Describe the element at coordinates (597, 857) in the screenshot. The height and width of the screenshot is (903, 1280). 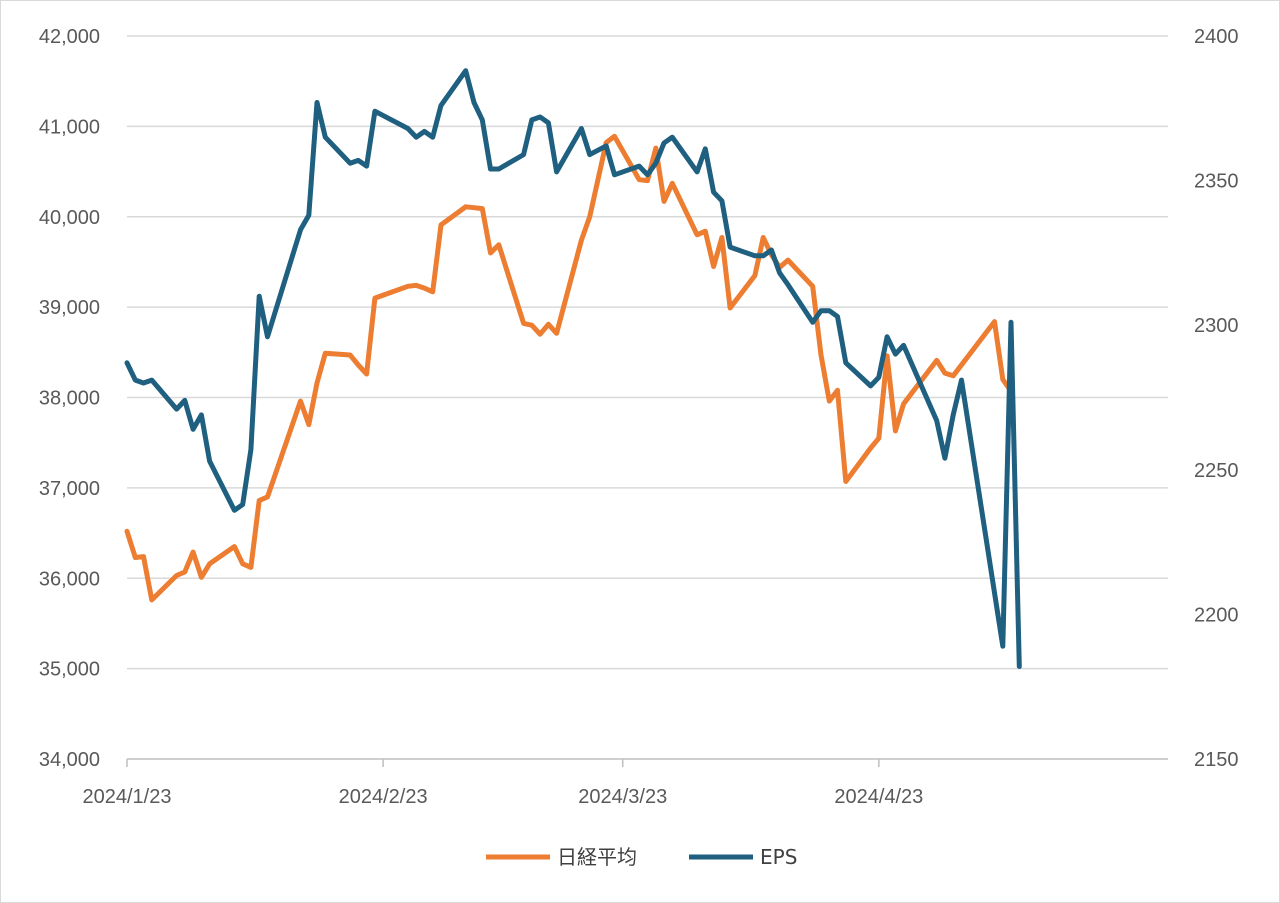
I see `legend-label: 日経平均` at that location.